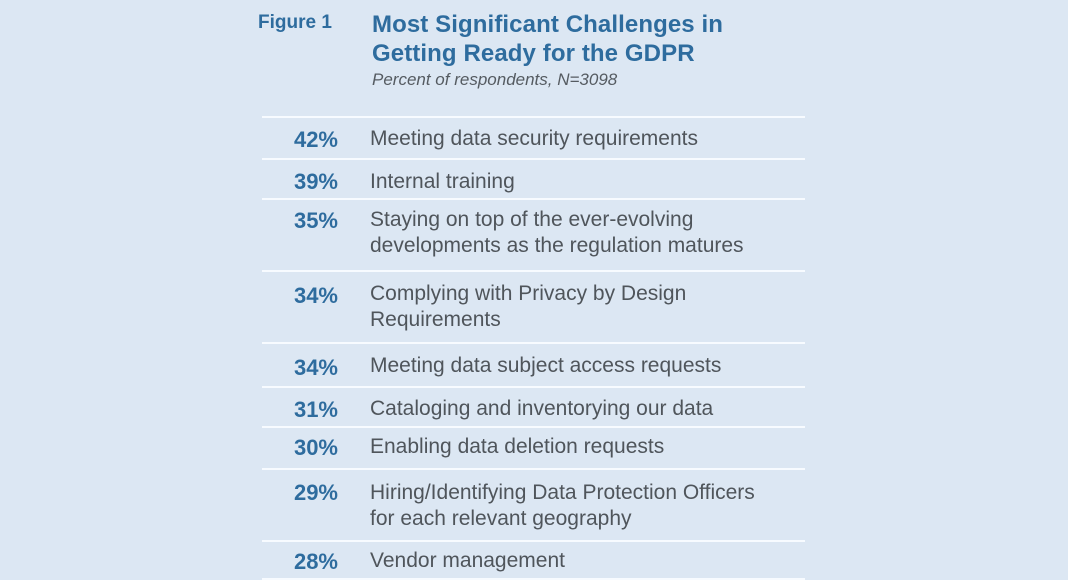 Image resolution: width=1068 pixels, height=580 pixels. I want to click on percent-value: 30%, so click(315, 447).